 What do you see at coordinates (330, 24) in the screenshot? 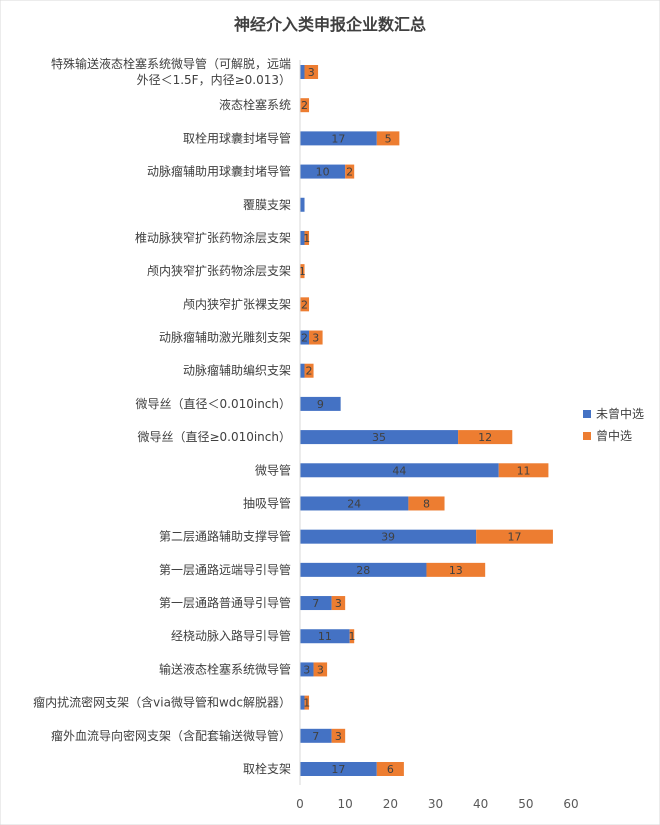
I see `chart-title: 神经介入类申报企业数汇总` at bounding box center [330, 24].